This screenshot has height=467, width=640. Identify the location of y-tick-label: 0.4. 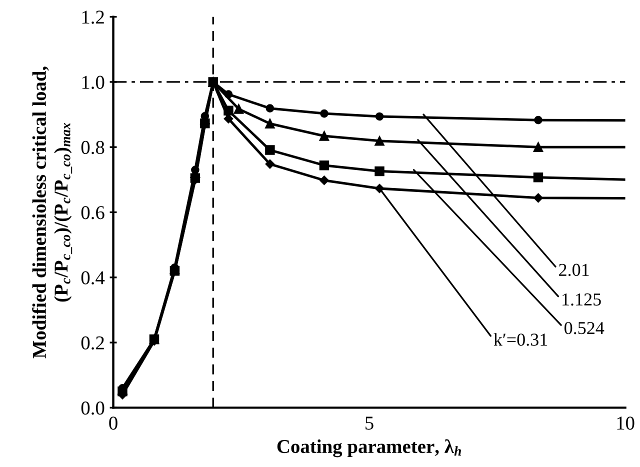
(93, 277).